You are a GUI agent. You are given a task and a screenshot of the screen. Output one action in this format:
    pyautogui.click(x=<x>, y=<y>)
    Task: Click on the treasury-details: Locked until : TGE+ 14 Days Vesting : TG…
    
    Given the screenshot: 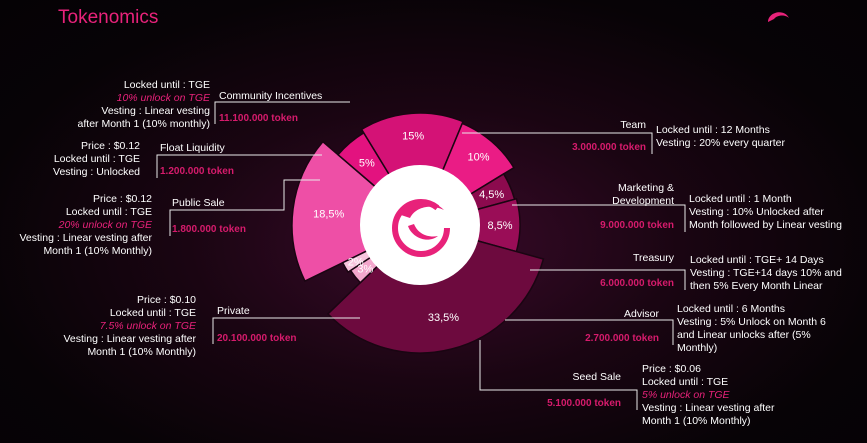 What is the action you would take?
    pyautogui.click(x=766, y=273)
    